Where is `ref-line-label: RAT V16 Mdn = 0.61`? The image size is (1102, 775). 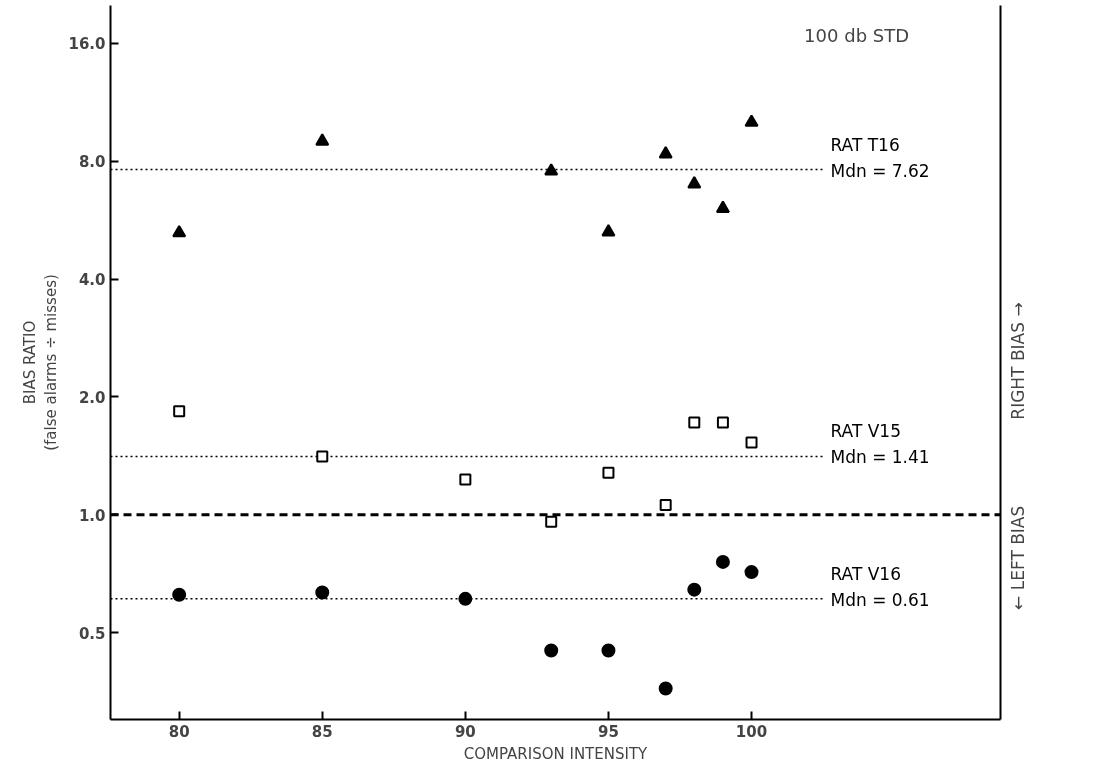
ref-line-label: RAT V16 Mdn = 0.61 is located at coordinates (880, 586).